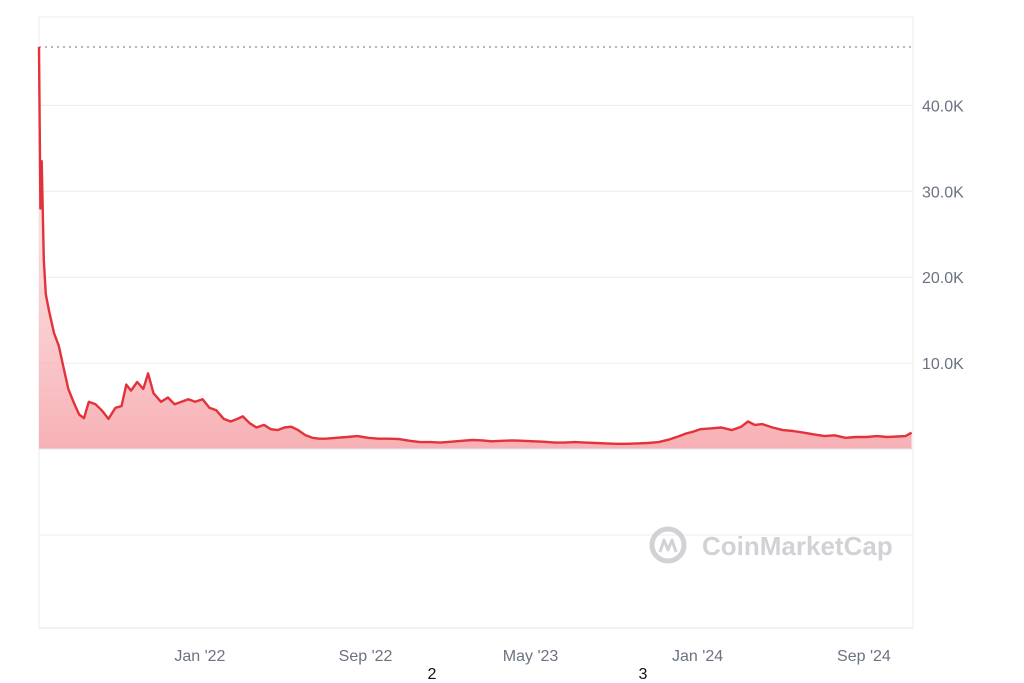 This screenshot has width=1024, height=683. What do you see at coordinates (366, 656) in the screenshot?
I see `x-tick-label: Sep '22` at bounding box center [366, 656].